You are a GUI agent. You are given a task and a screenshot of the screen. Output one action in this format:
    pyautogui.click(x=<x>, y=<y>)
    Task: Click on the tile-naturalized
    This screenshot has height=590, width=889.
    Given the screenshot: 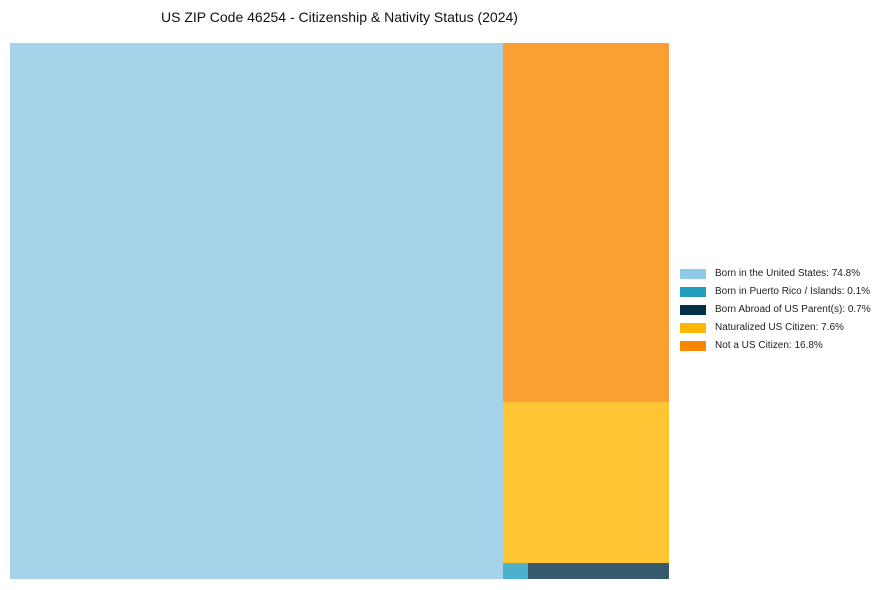 What is the action you would take?
    pyautogui.click(x=586, y=482)
    